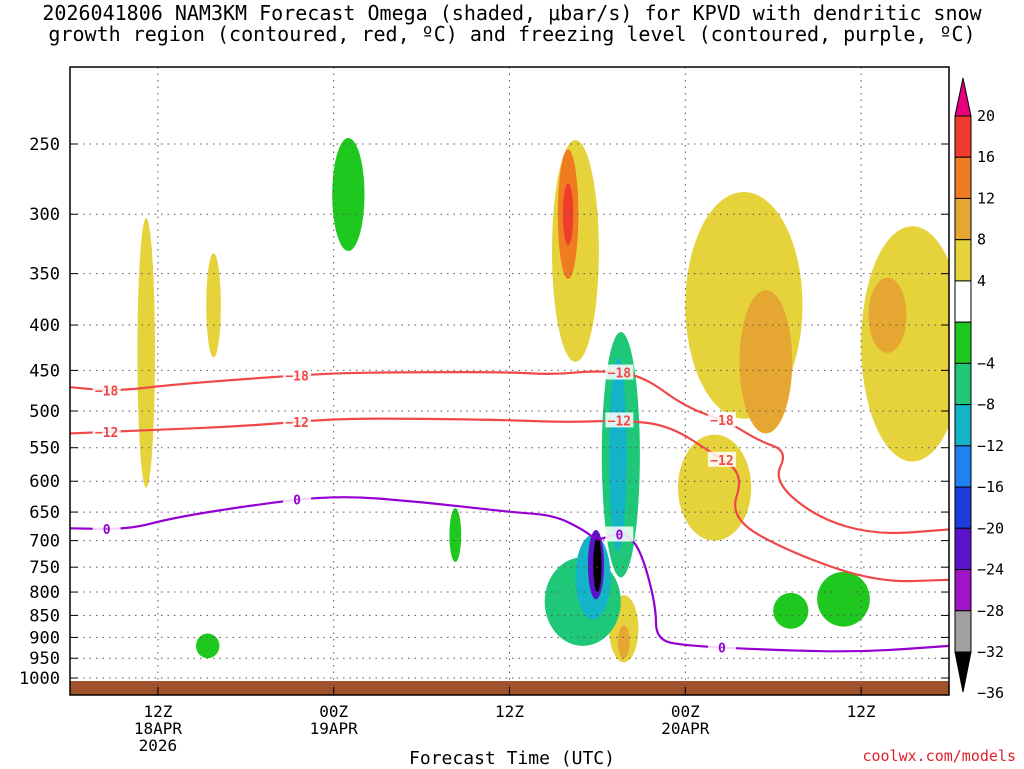 This screenshot has width=1024, height=769. Describe the element at coordinates (106, 433) in the screenshot. I see `contour-label-1-0: −12` at that location.